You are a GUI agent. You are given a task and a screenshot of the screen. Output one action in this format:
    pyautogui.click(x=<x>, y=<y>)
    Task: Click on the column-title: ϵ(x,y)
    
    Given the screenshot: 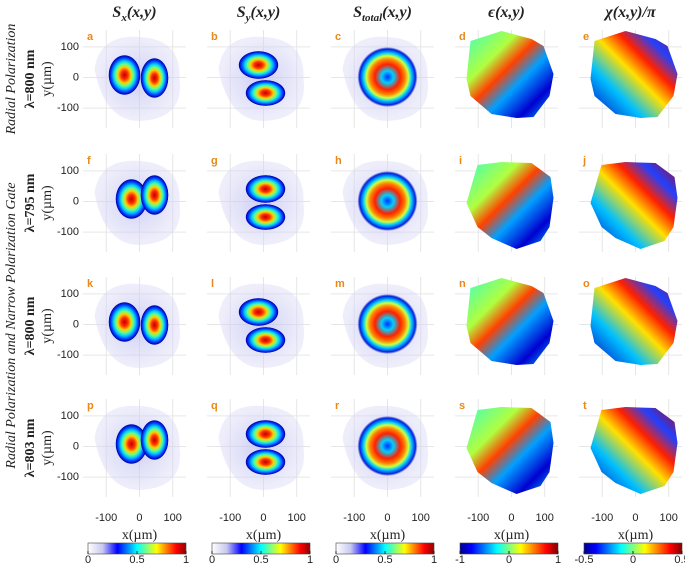 What is the action you would take?
    pyautogui.click(x=506, y=12)
    